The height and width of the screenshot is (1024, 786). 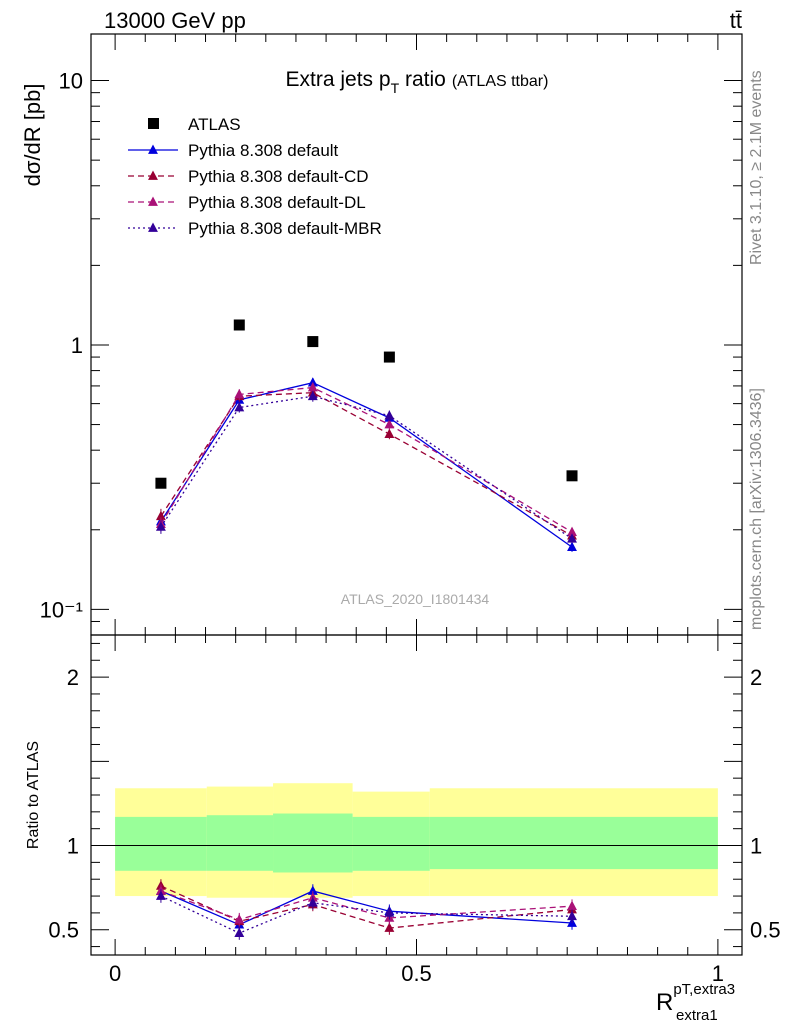 What do you see at coordinates (153, 175) in the screenshot?
I see `legend-marker-cd` at bounding box center [153, 175].